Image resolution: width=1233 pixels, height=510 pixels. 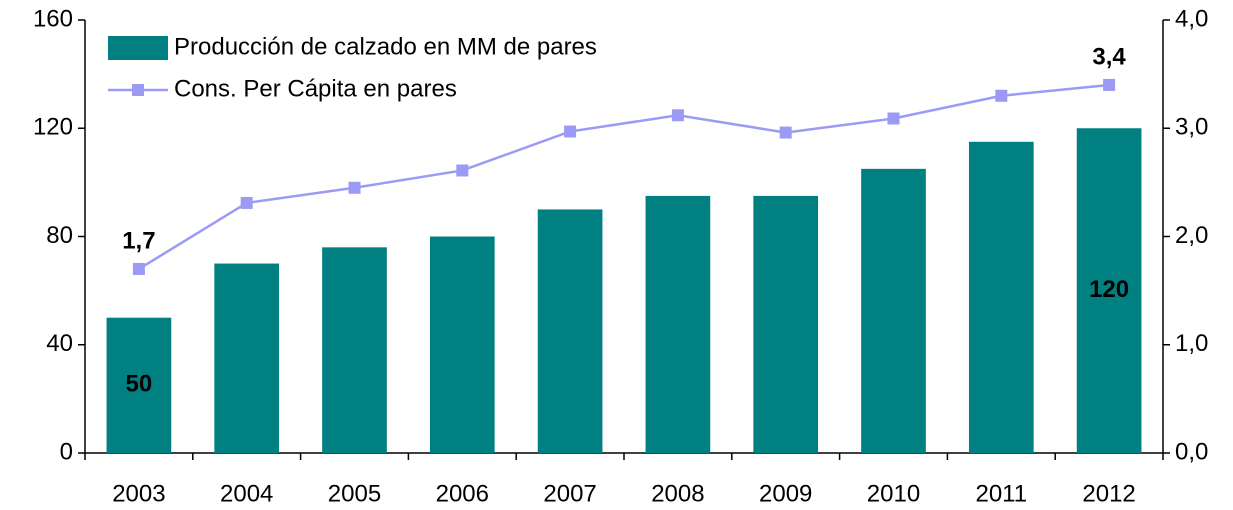 I want to click on x-tick-label: 2009, so click(x=785, y=493).